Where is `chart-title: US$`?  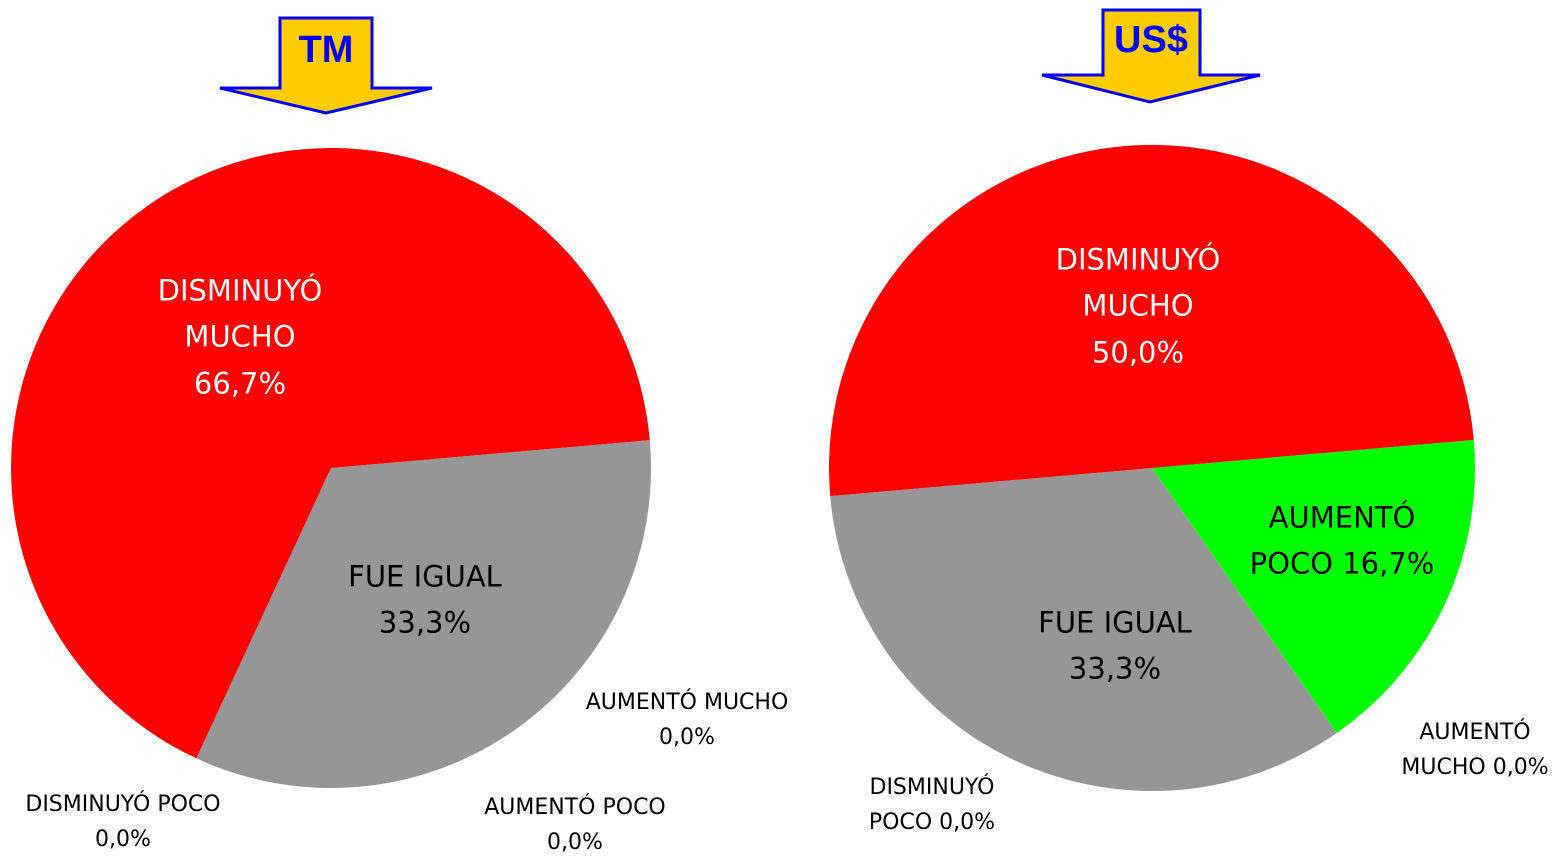 chart-title: US$ is located at coordinates (1151, 40).